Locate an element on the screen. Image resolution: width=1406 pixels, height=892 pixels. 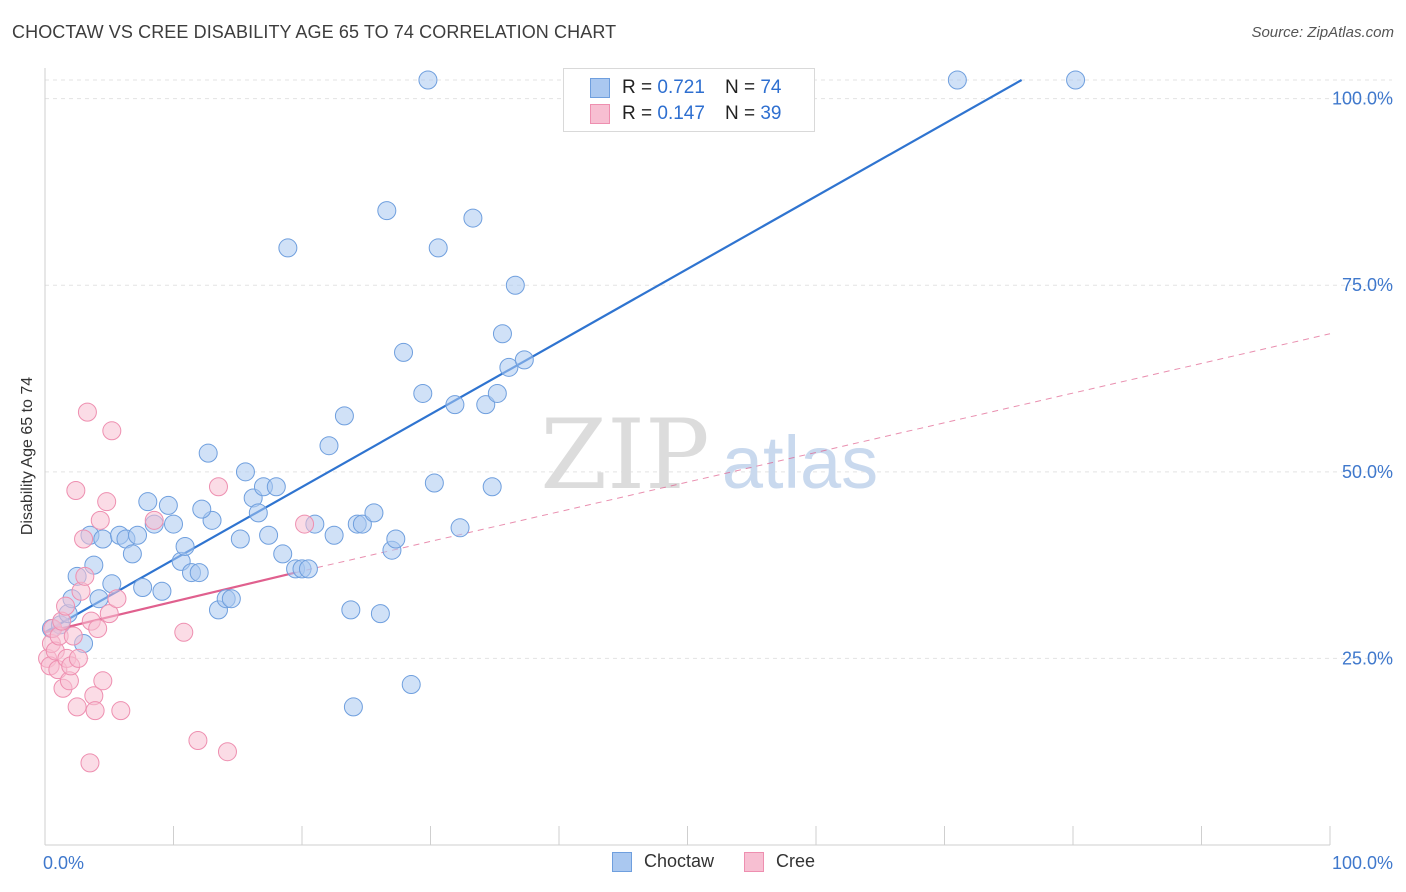
choctaw-r-value: 0.721 is located at coordinates (681, 87).